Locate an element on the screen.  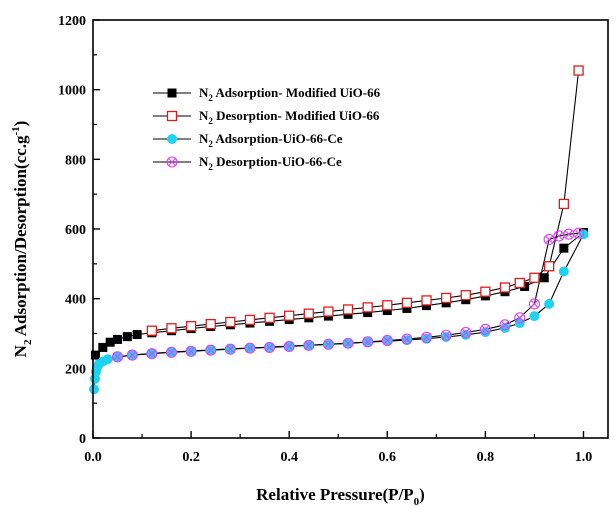
y-tick-label: 200 is located at coordinates (75, 369).